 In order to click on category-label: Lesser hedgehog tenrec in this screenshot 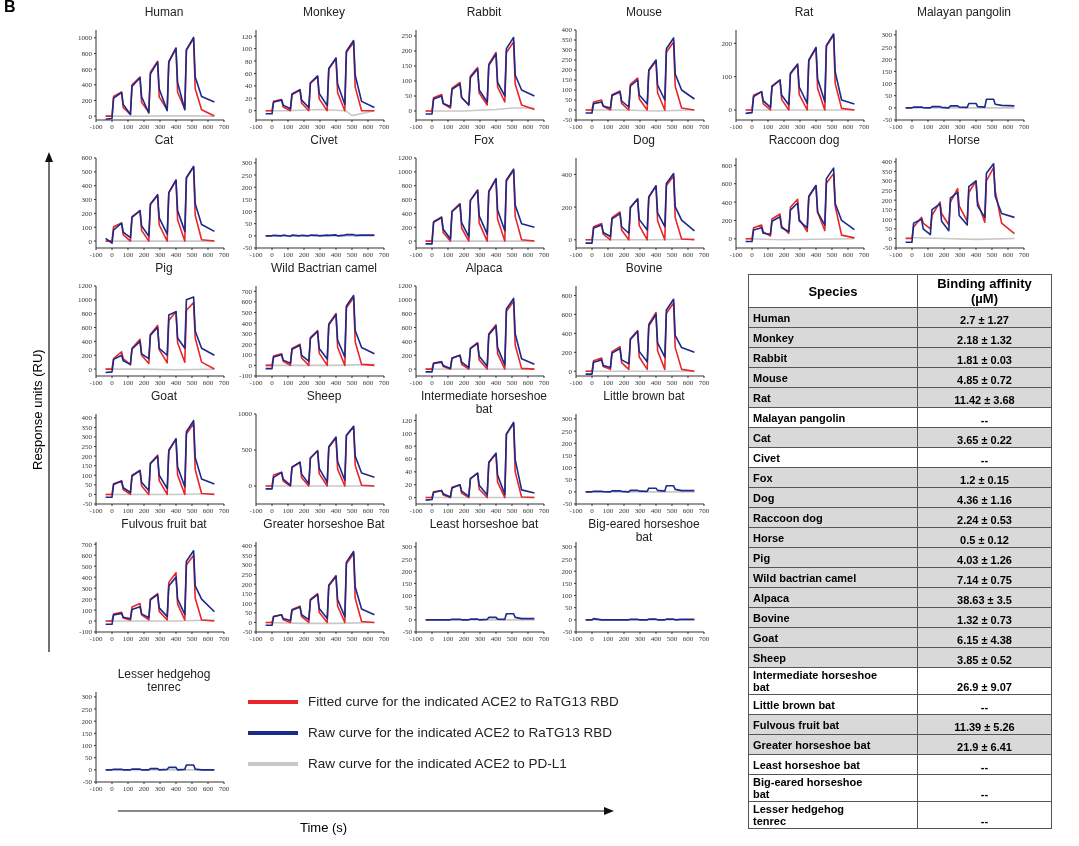, I will do `click(799, 815)`.